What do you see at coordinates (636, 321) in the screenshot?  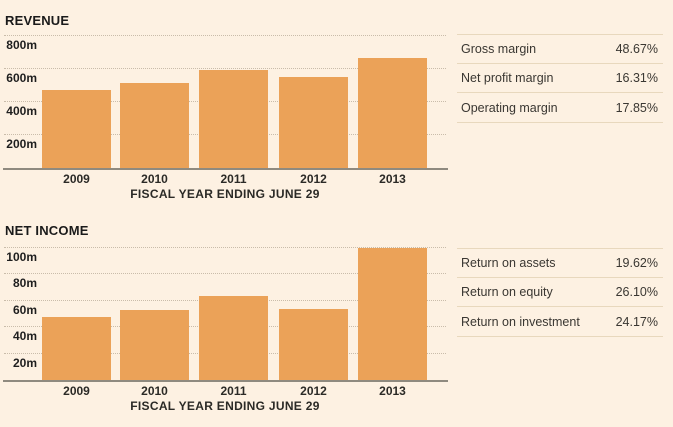 I see `metric-value: 24.17%` at bounding box center [636, 321].